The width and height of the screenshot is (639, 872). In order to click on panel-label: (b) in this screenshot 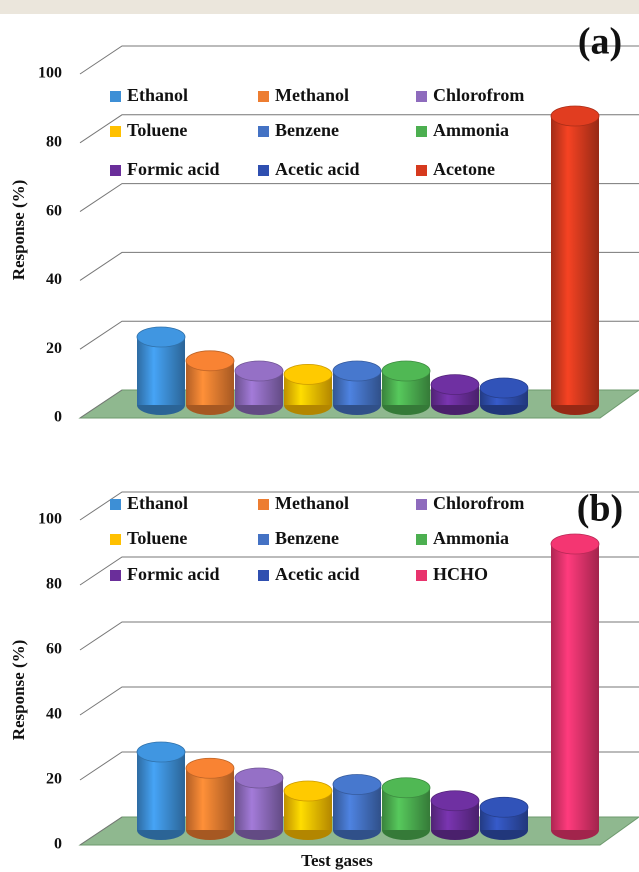, I will do `click(600, 509)`.